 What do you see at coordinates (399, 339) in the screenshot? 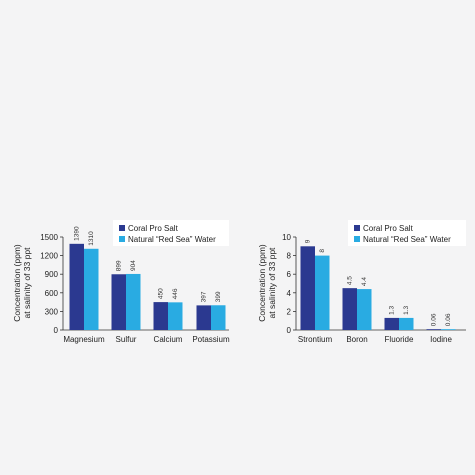
I see `x-category-label: Fluoride` at bounding box center [399, 339].